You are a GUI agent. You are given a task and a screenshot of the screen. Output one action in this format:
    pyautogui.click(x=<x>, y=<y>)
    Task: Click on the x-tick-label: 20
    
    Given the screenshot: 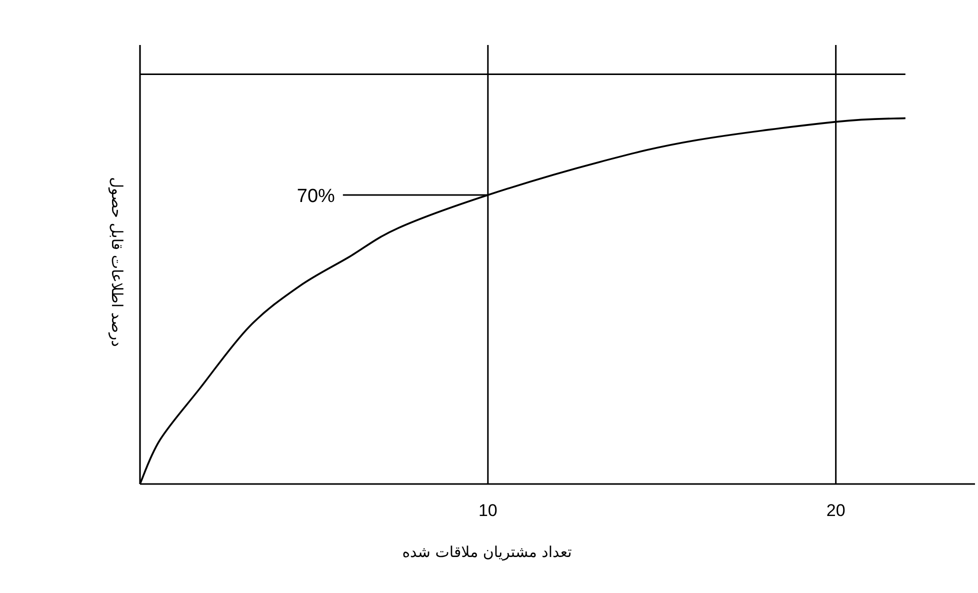 What is the action you would take?
    pyautogui.click(x=836, y=510)
    